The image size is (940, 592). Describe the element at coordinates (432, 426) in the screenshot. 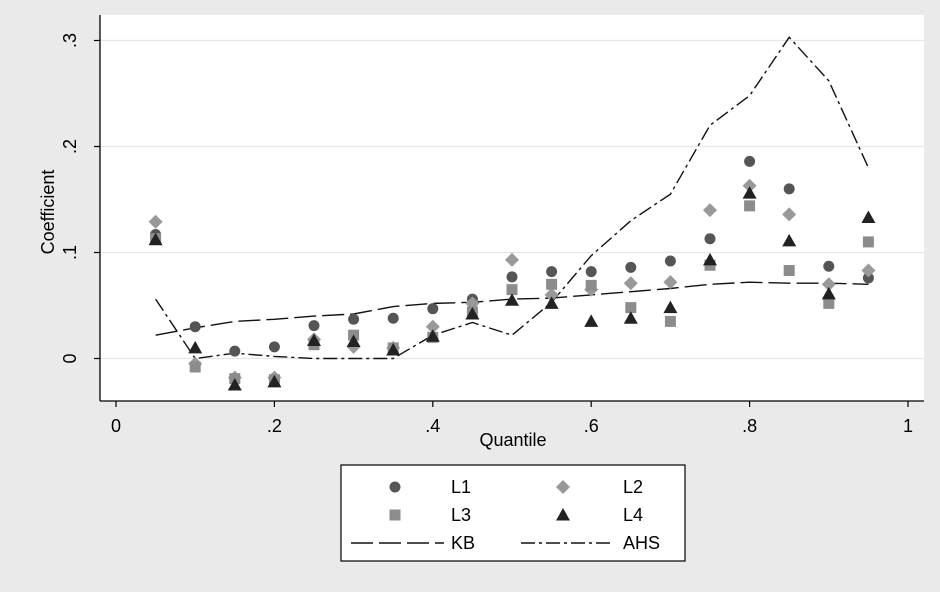

I see `x-tick-label: .4` at that location.